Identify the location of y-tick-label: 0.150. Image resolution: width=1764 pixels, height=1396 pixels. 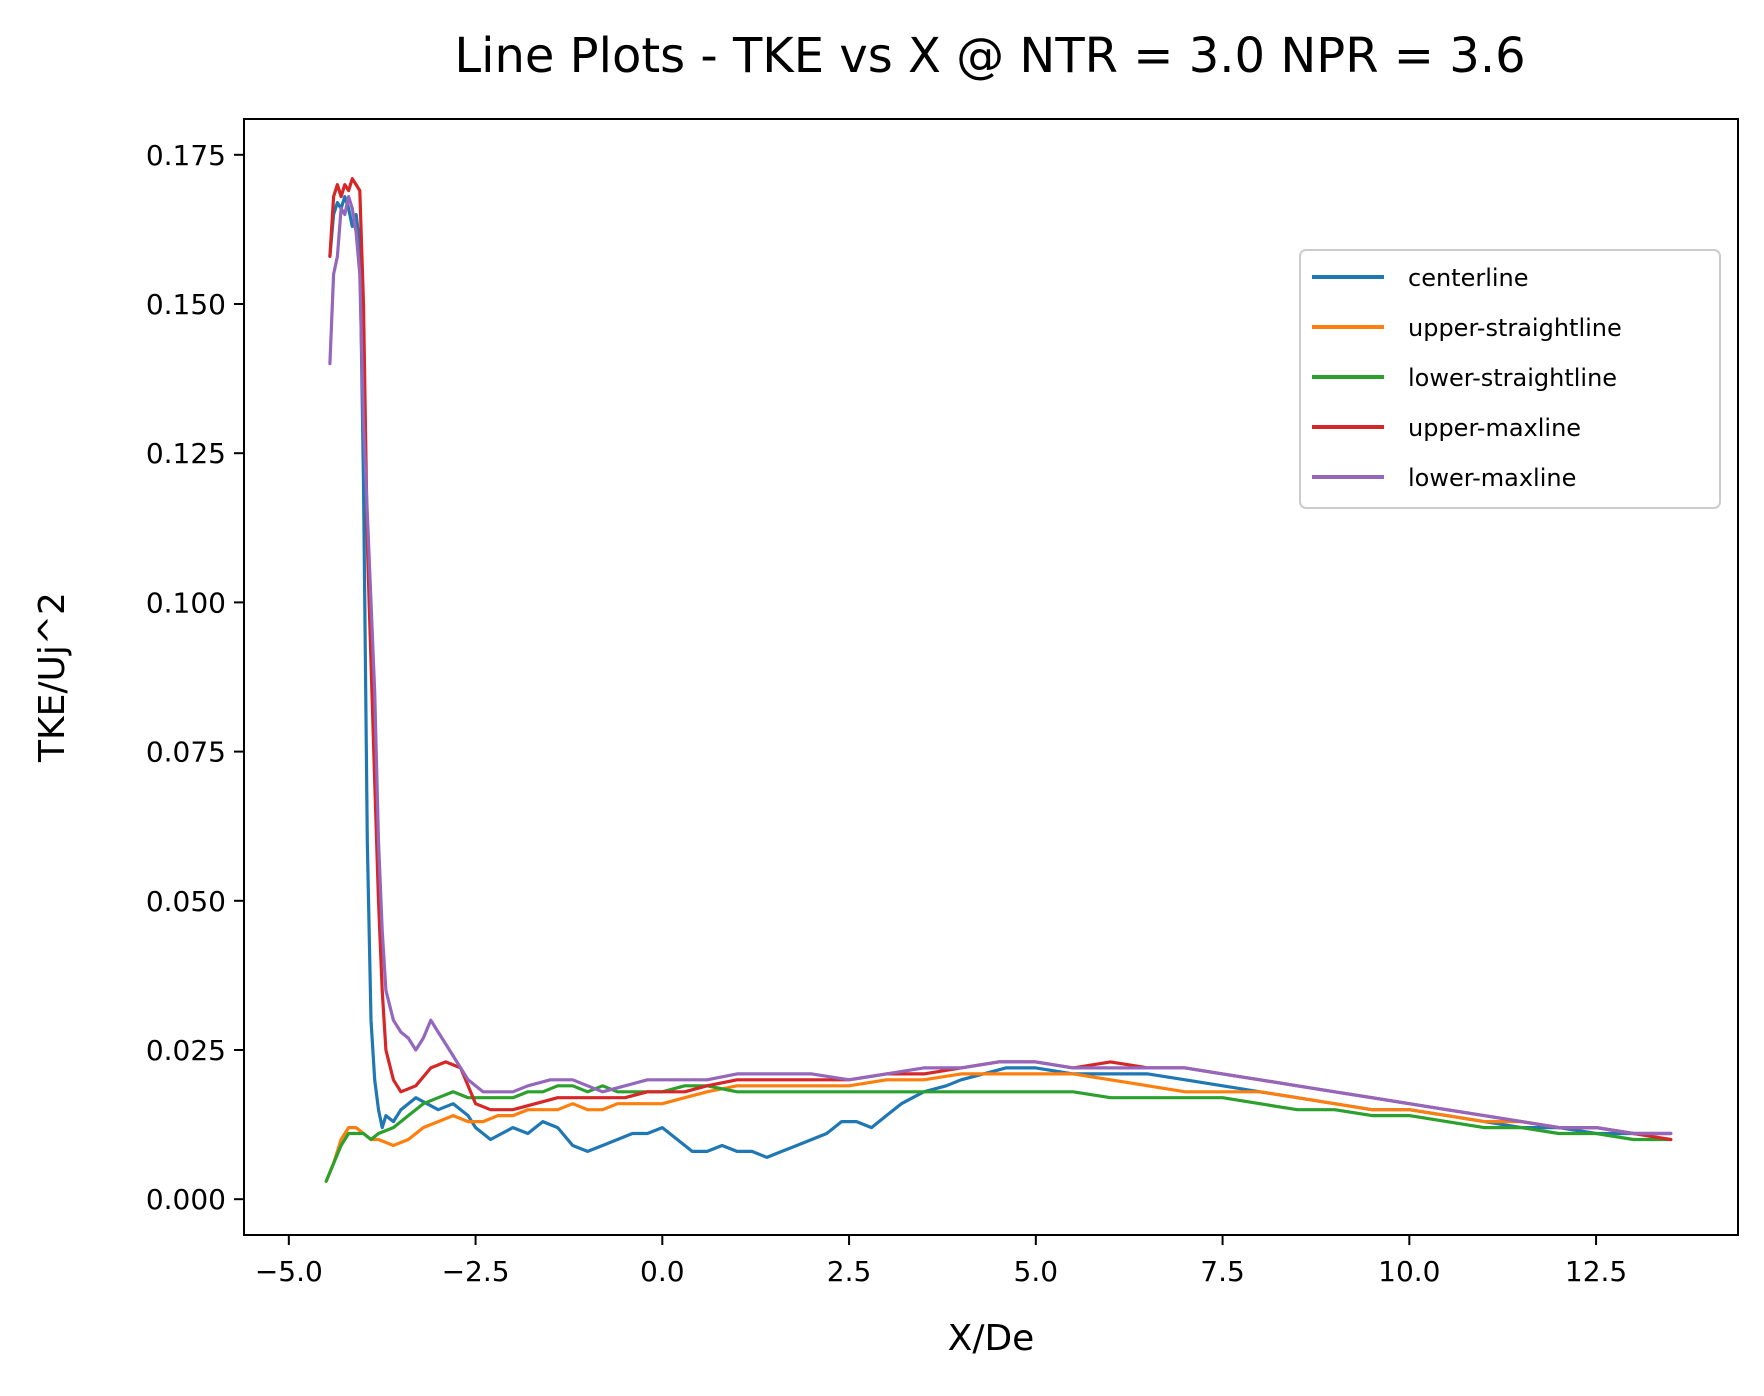
(186, 304).